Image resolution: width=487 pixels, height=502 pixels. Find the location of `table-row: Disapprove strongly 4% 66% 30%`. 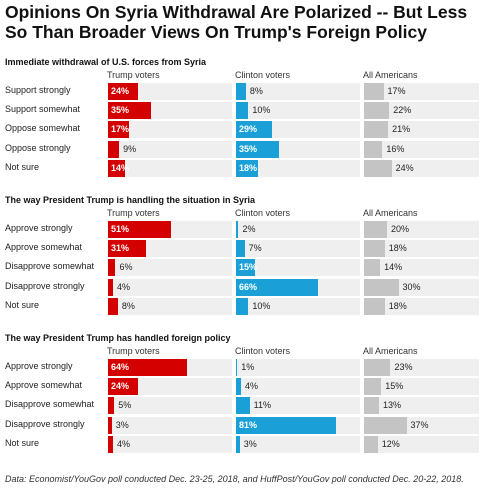

table-row: Disapprove strongly 4% 66% 30% is located at coordinates (243, 287).